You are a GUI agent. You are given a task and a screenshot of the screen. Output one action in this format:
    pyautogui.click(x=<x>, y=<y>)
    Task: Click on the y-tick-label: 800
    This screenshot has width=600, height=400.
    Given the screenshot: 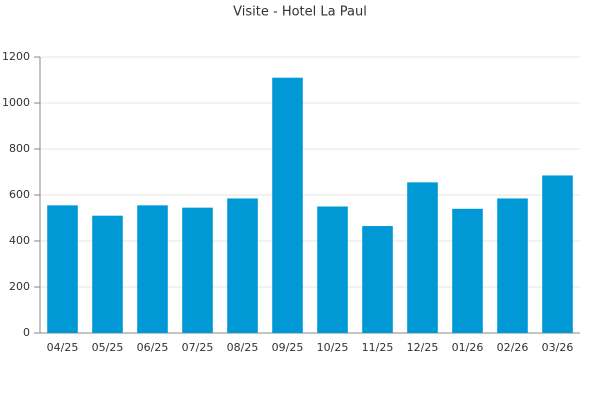 What is the action you would take?
    pyautogui.click(x=19, y=148)
    